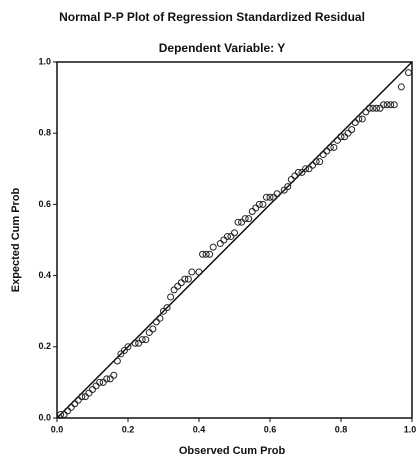 This screenshot has width=419, height=462. I want to click on y-tick-label: 0.2, so click(44, 346).